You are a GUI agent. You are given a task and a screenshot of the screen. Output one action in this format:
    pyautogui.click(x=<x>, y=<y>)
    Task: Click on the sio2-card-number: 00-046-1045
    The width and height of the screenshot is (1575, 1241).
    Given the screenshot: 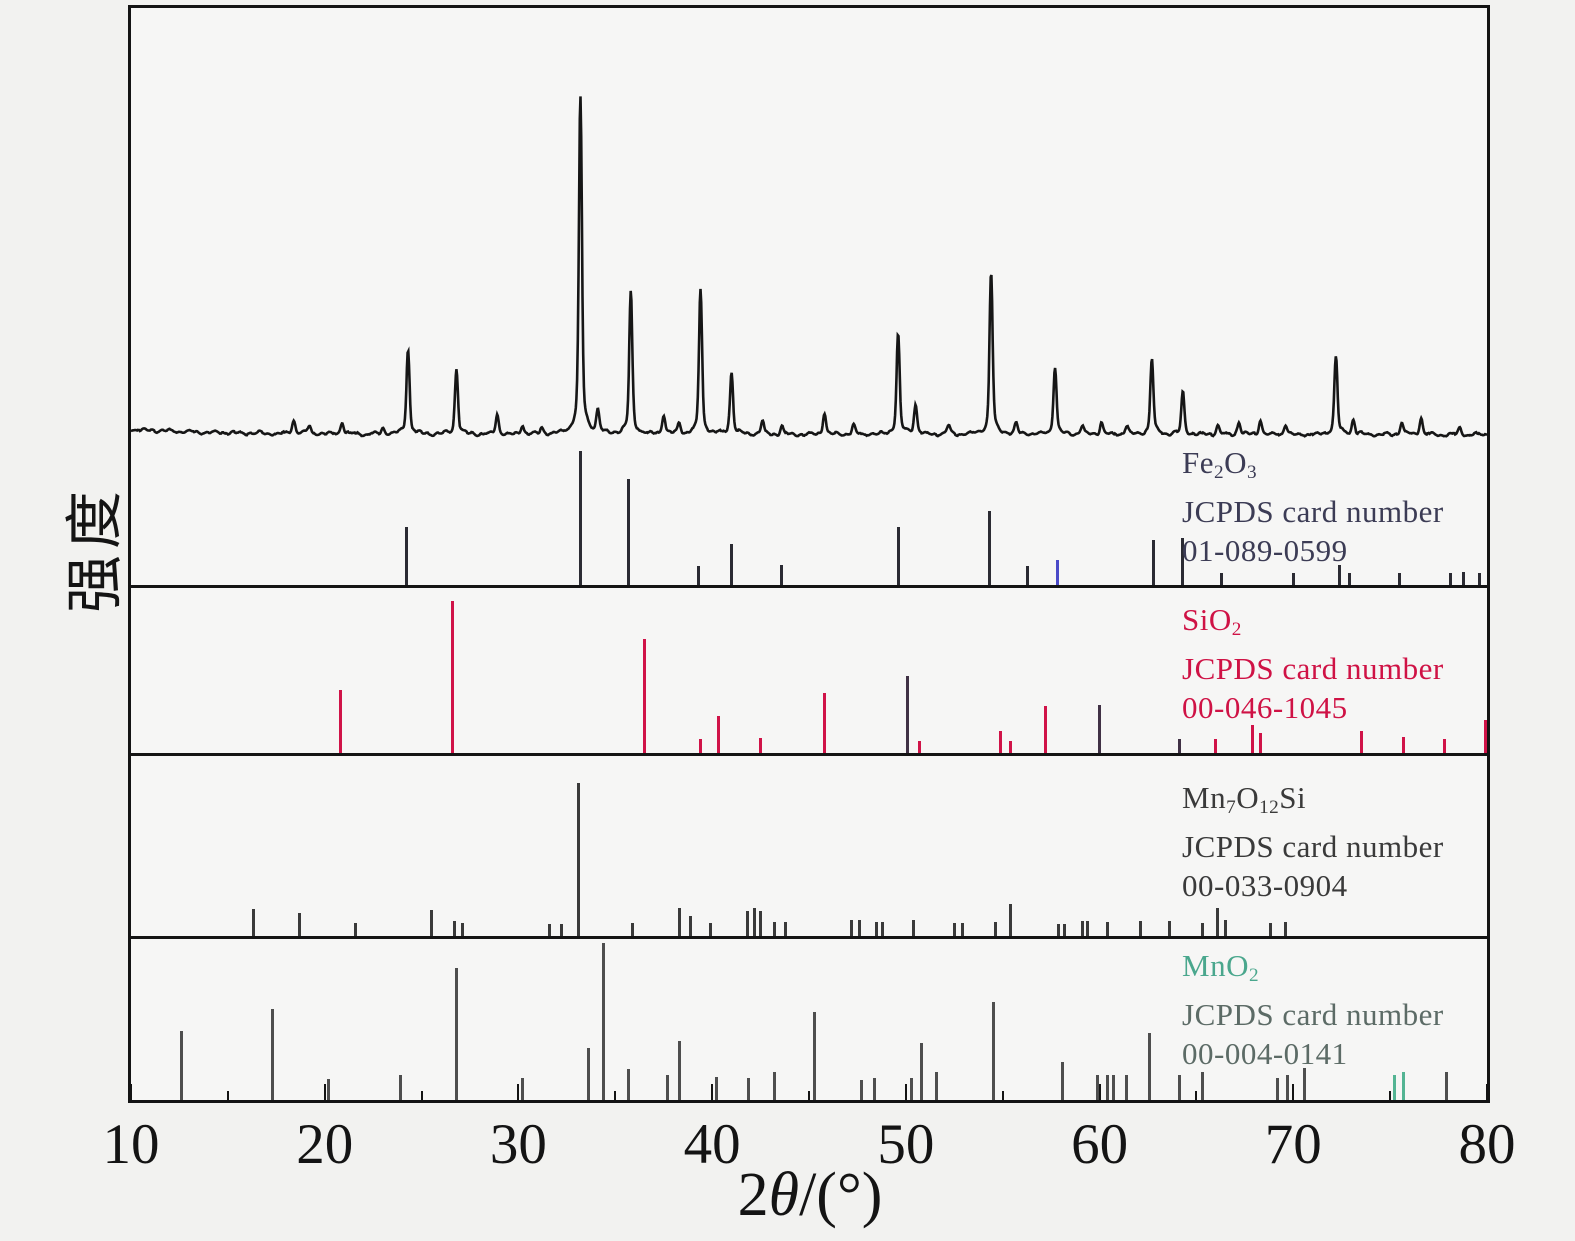 What is the action you would take?
    pyautogui.click(x=1265, y=707)
    